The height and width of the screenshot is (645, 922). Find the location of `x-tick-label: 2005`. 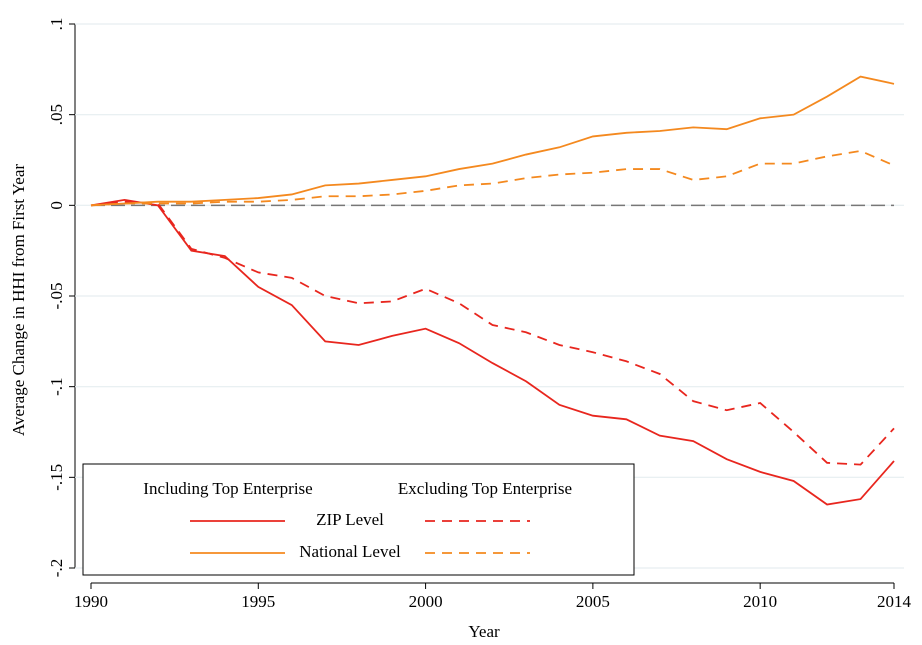

x-tick-label: 2005 is located at coordinates (593, 601).